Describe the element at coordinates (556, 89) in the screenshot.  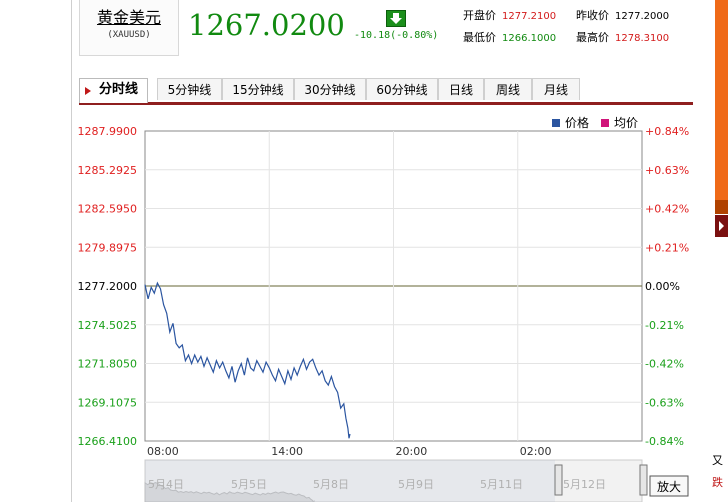
I see `tab-monthly: 月线` at that location.